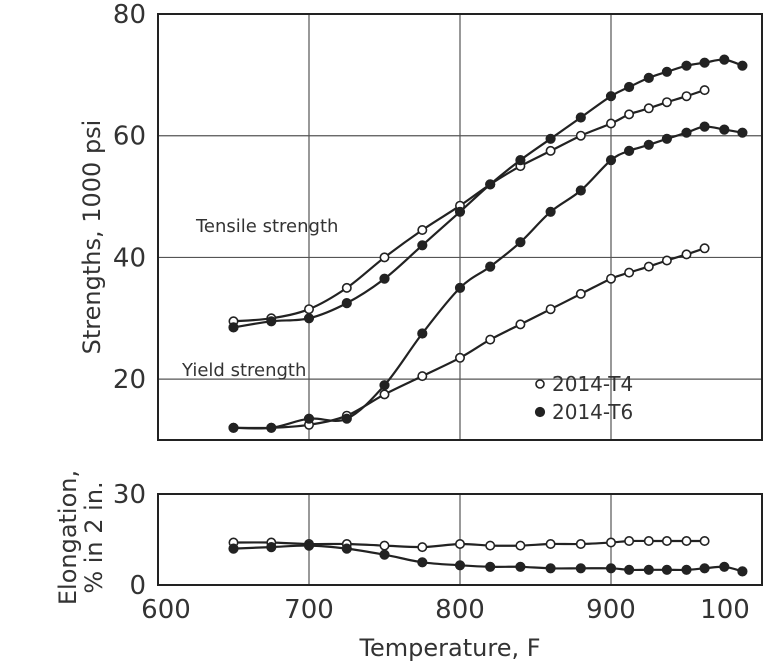 The width and height of the screenshot is (769, 672). I want to click on bottom-panel-frame, so click(460, 539).